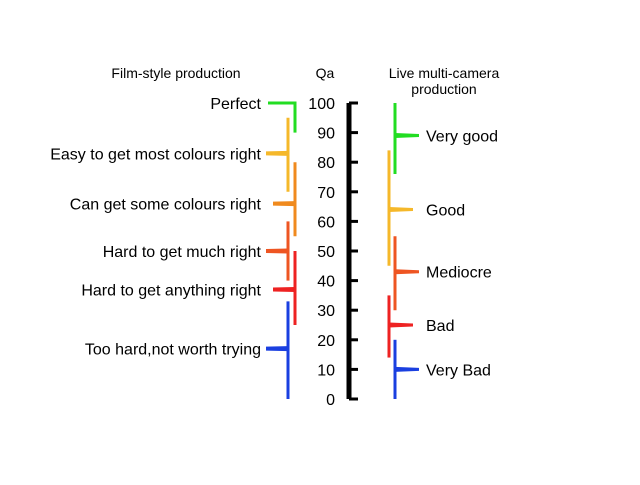 The image size is (640, 485). I want to click on film-header: Film-style production, so click(175, 73).